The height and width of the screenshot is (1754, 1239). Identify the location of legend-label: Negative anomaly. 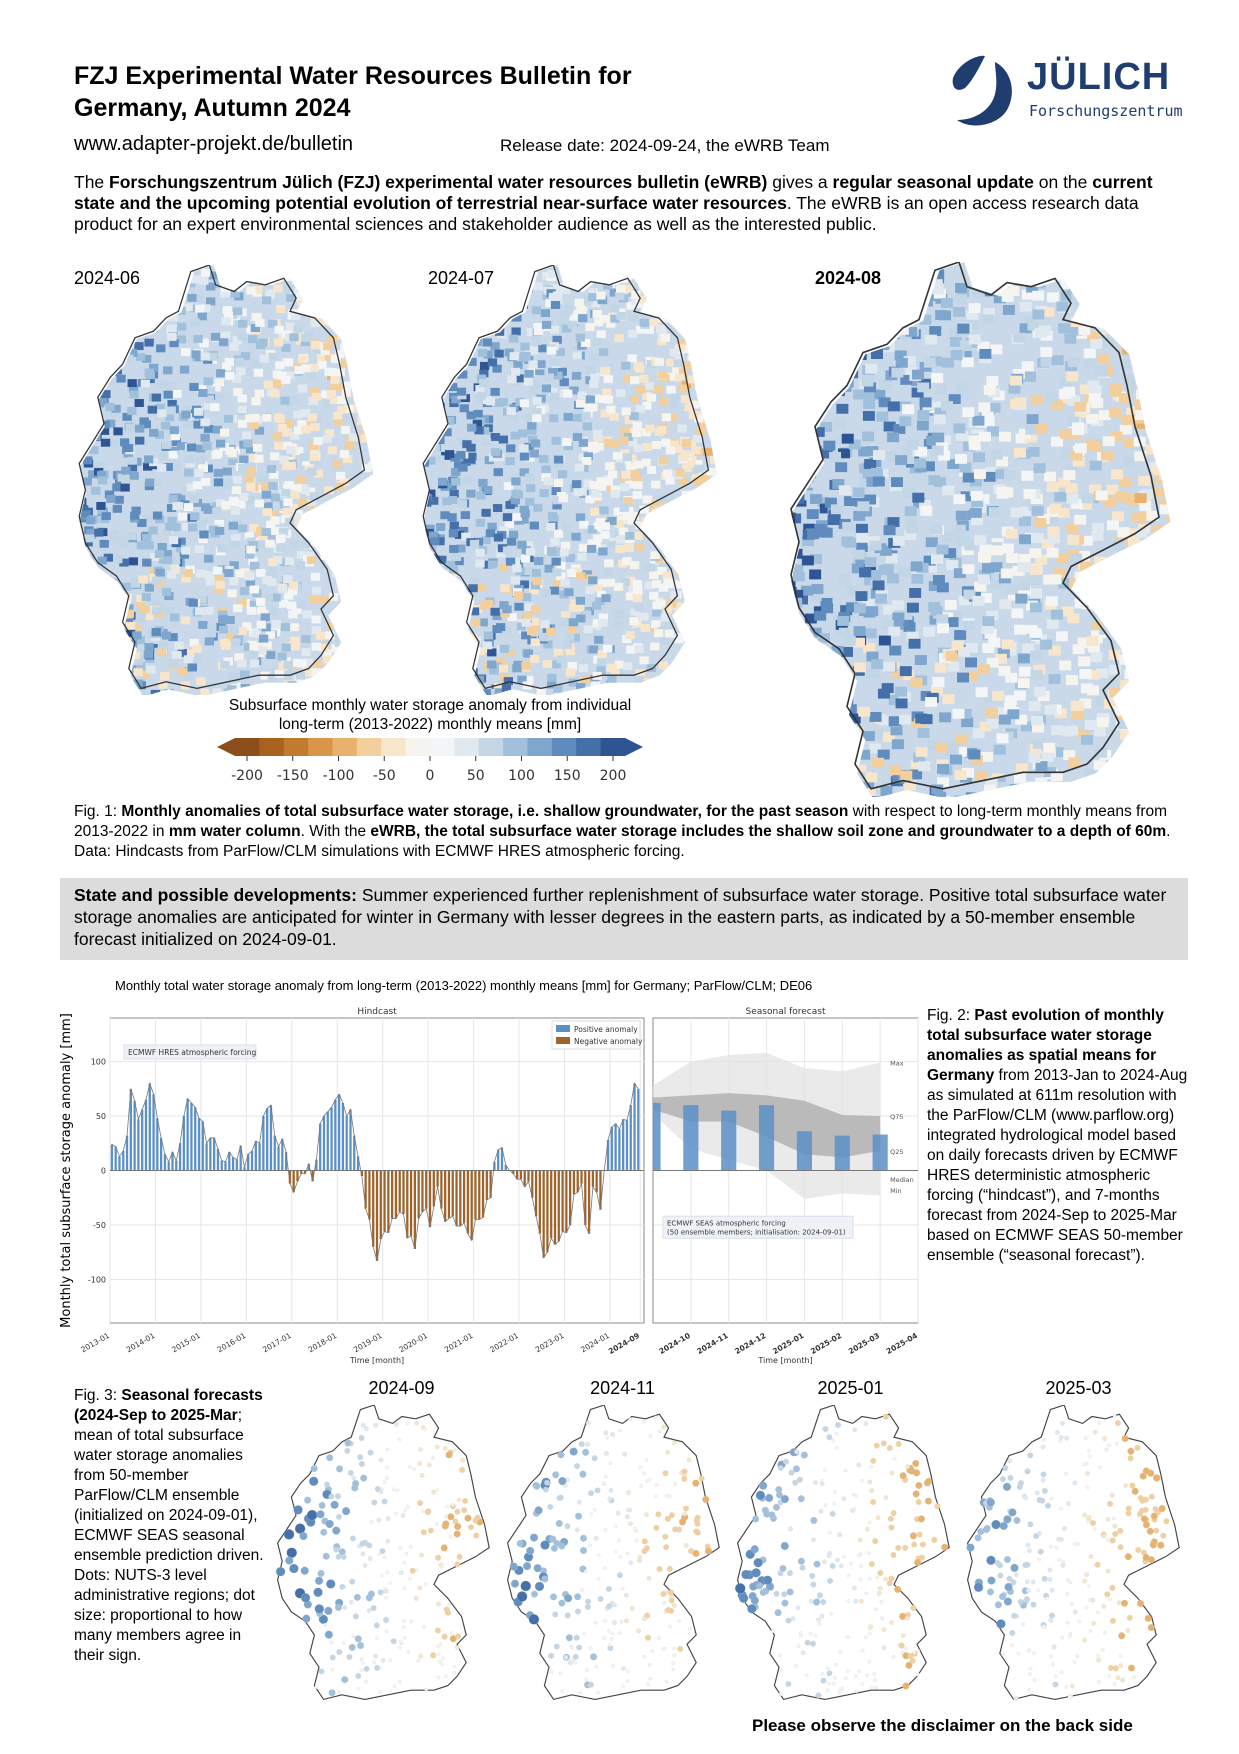
(608, 1041).